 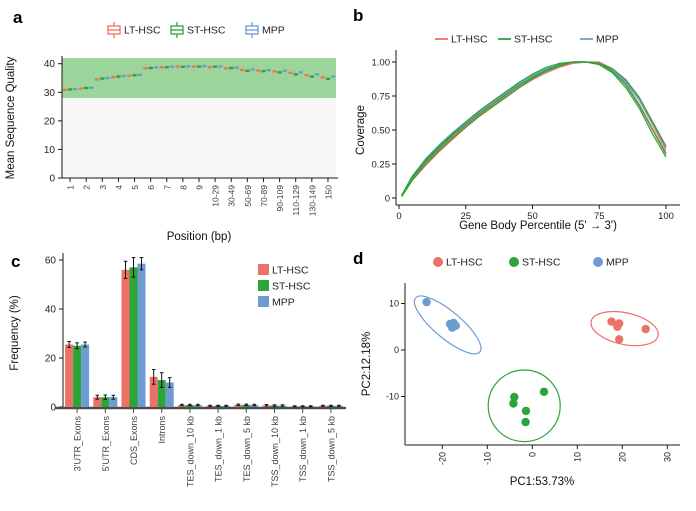 What do you see at coordinates (358, 258) in the screenshot?
I see `panel-label-d: d` at bounding box center [358, 258].